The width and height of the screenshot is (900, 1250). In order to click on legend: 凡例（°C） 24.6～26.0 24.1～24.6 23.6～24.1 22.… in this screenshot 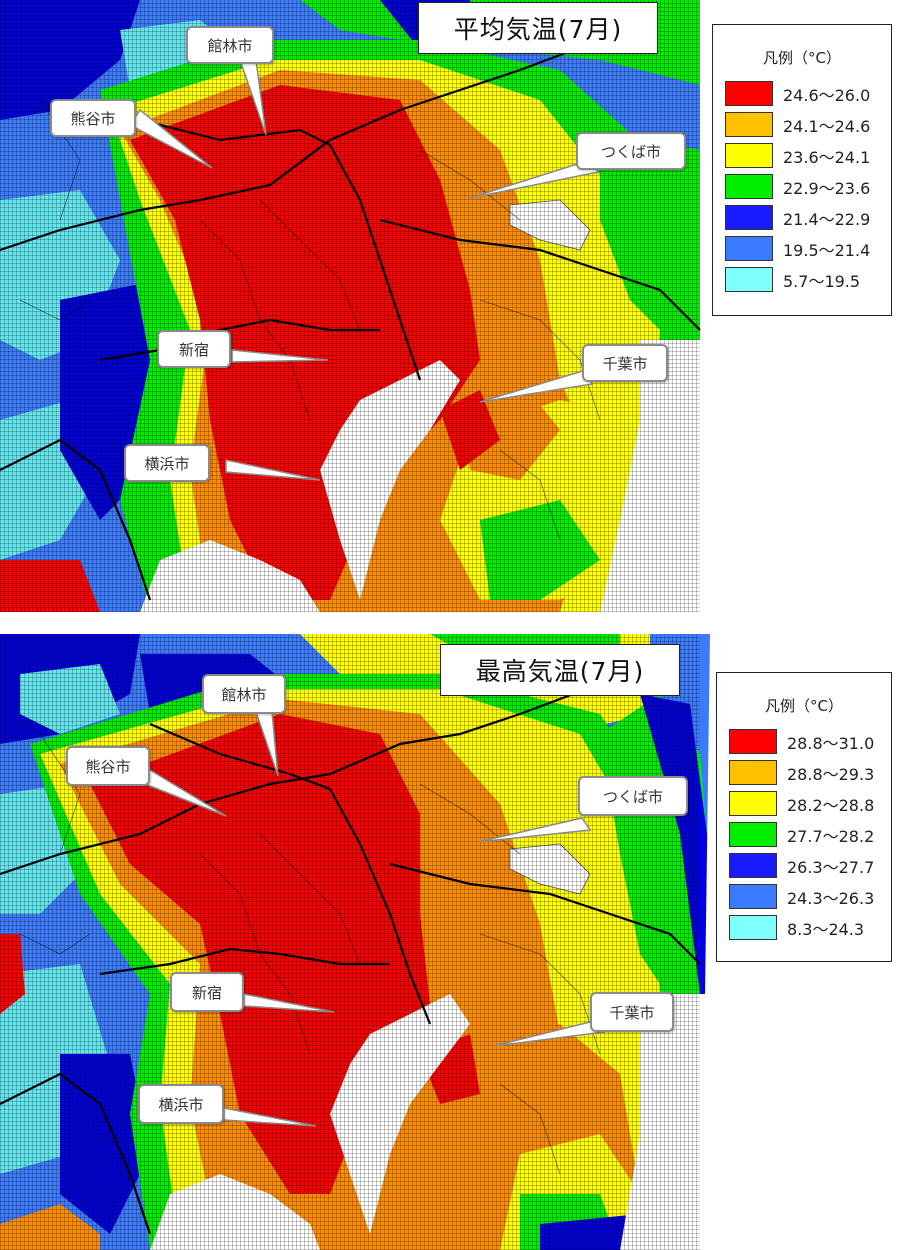, I will do `click(802, 170)`.